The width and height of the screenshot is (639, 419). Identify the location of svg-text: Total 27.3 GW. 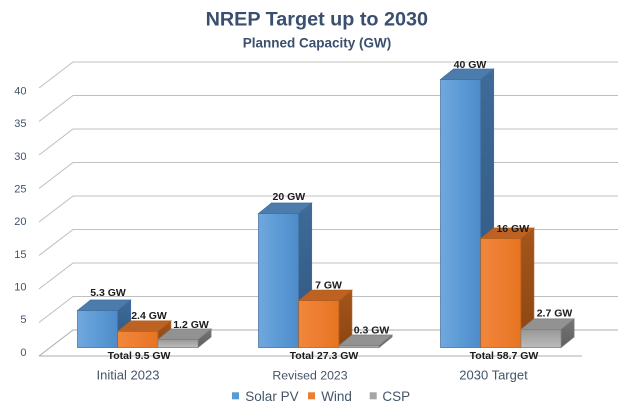
(324, 356).